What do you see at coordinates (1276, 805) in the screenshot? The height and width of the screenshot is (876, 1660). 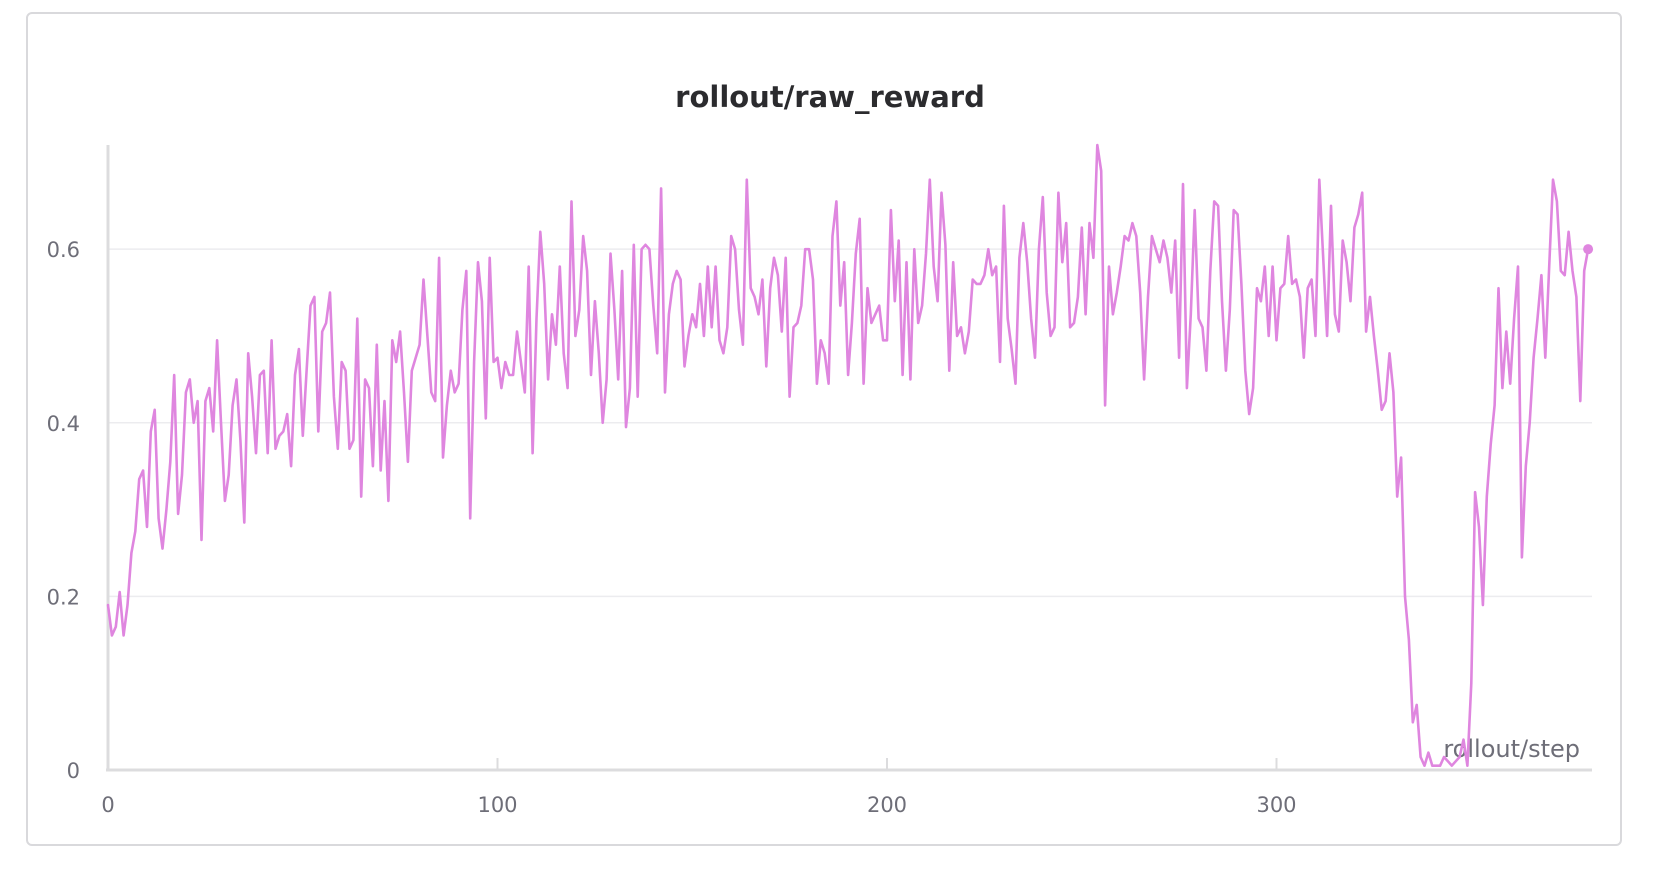 I see `x-tick-label: 300` at bounding box center [1276, 805].